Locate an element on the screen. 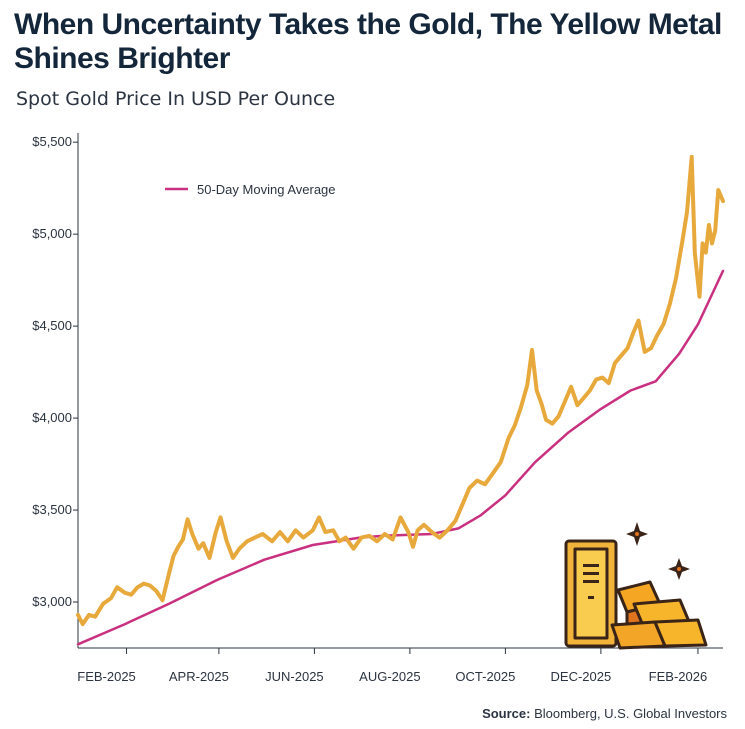 This screenshot has width=745, height=729. source-text: Bloomberg, U.S. Global Investors is located at coordinates (628, 713).